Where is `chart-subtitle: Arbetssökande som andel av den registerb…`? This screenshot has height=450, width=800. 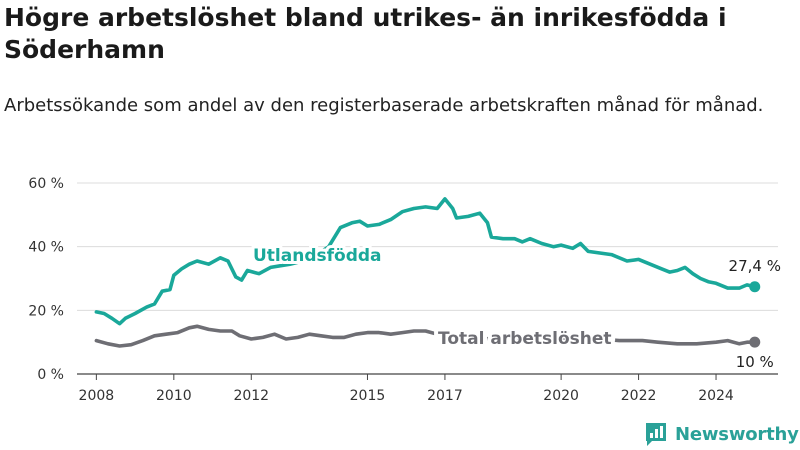 chart-subtitle: Arbetssökande som andel av den registerb… is located at coordinates (384, 105).